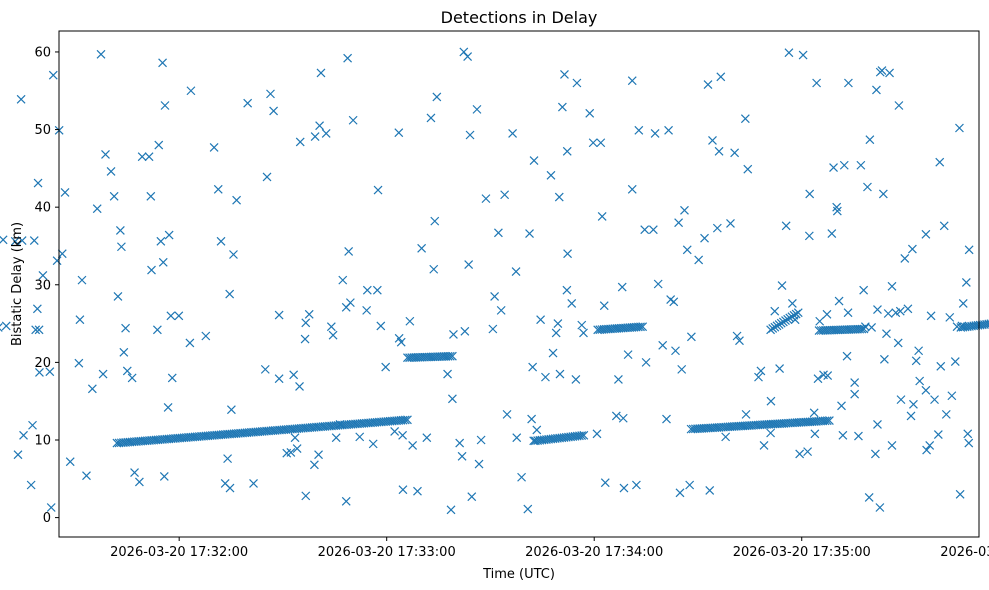  Describe the element at coordinates (387, 552) in the screenshot. I see `x-tick-label: 2026-03-20 17:33:00` at that location.